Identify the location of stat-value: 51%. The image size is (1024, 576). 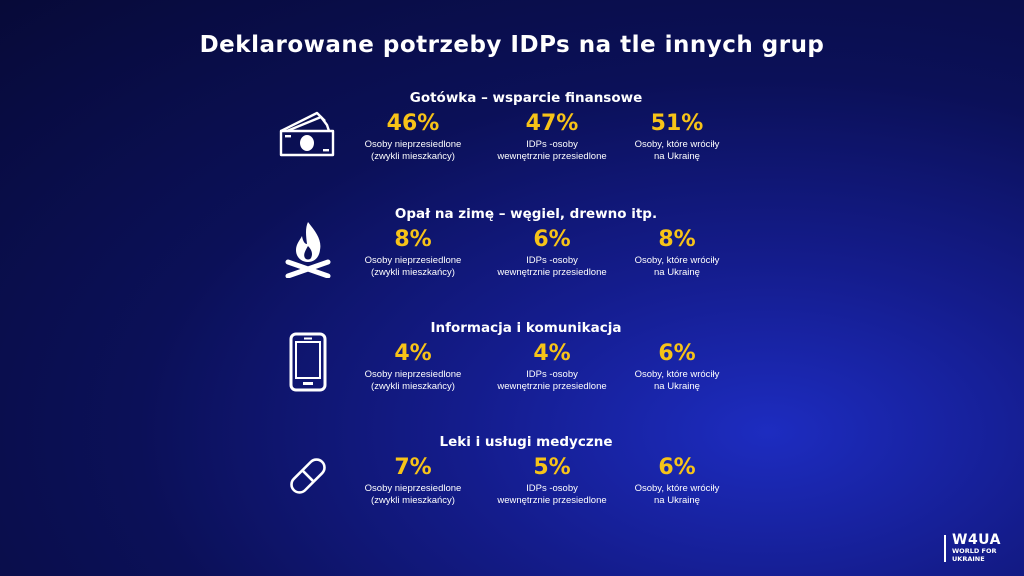
(677, 123).